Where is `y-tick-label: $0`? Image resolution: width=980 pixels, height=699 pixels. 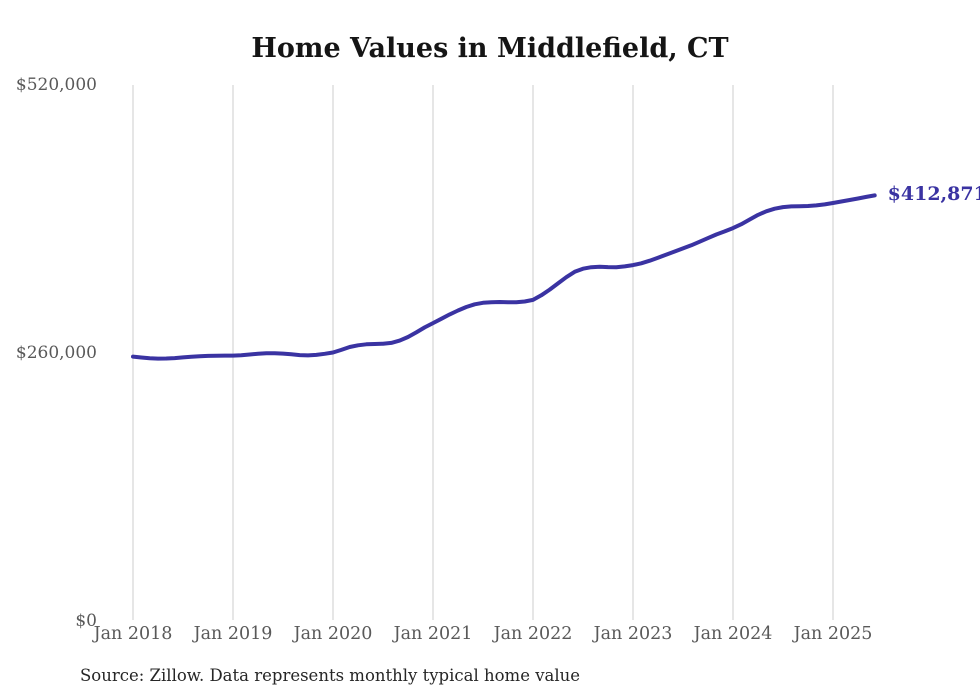 y-tick-label: $0 is located at coordinates (86, 621).